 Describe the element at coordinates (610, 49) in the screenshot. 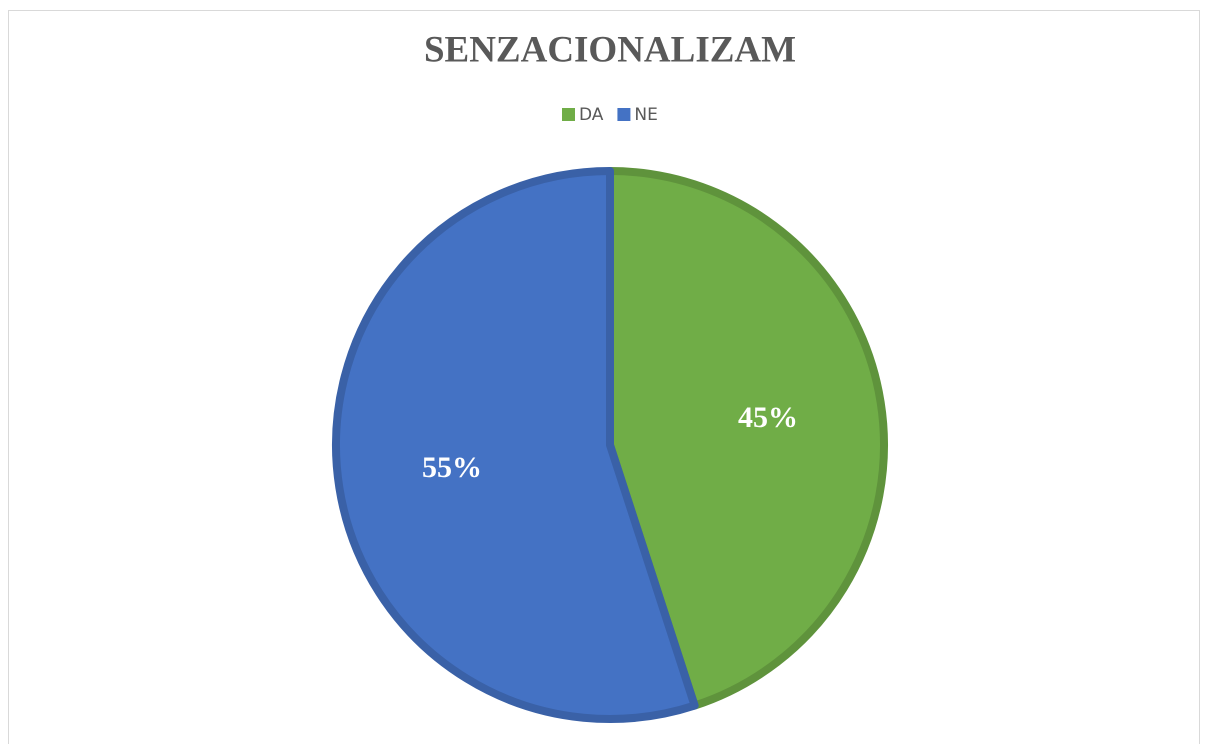

I see `chart-title: SENZACIONALIZAM` at that location.